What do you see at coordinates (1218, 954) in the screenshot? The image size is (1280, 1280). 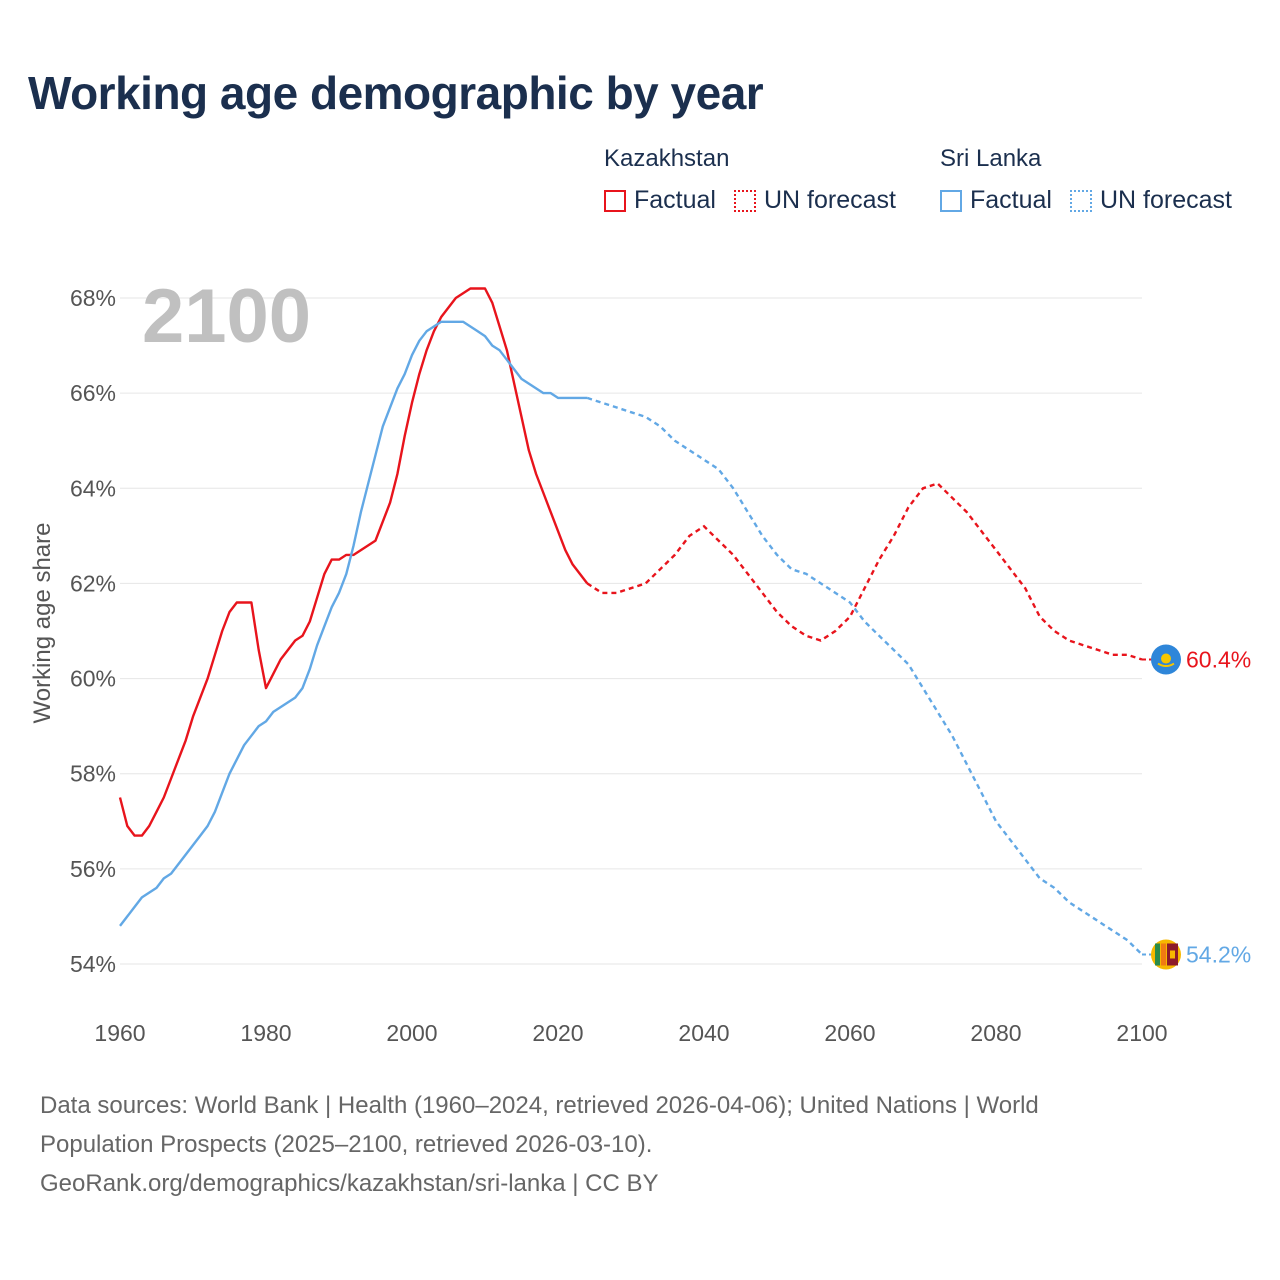 I see `sri-lanka-end-value-label: 54.2%` at bounding box center [1218, 954].